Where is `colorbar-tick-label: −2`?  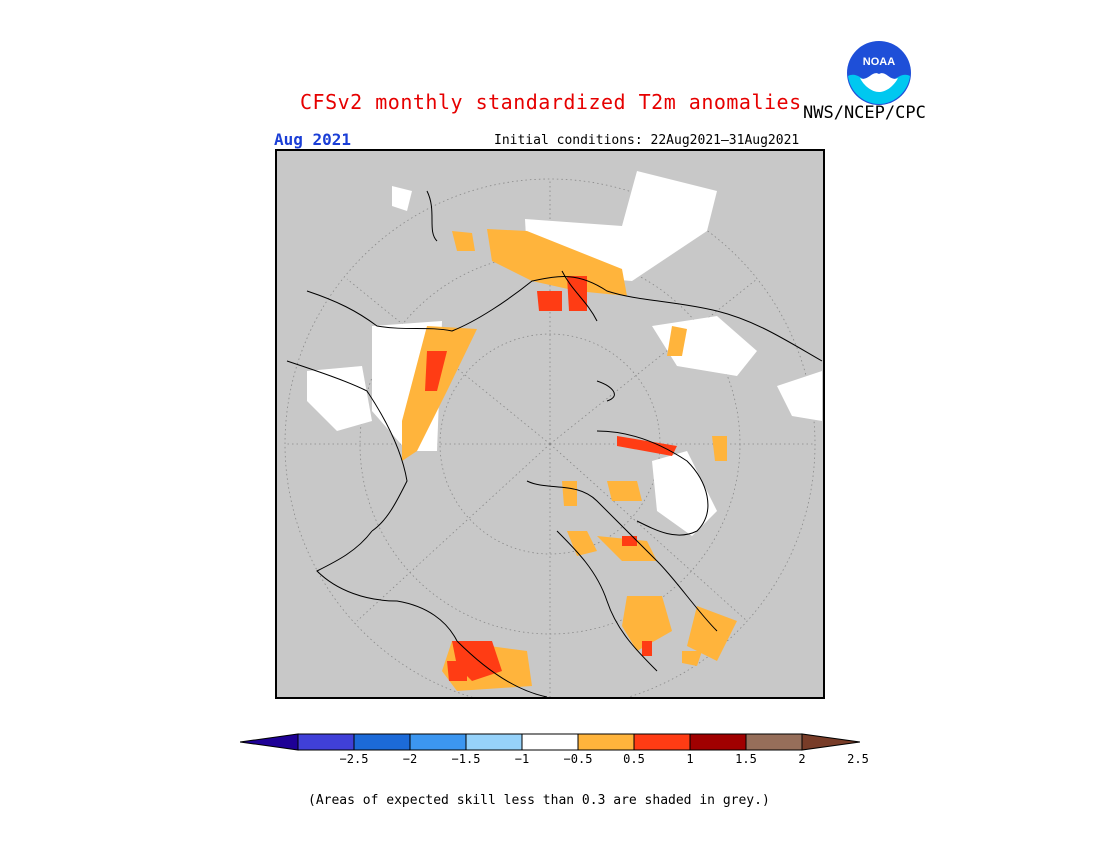
colorbar-tick-label: −2 is located at coordinates (410, 759).